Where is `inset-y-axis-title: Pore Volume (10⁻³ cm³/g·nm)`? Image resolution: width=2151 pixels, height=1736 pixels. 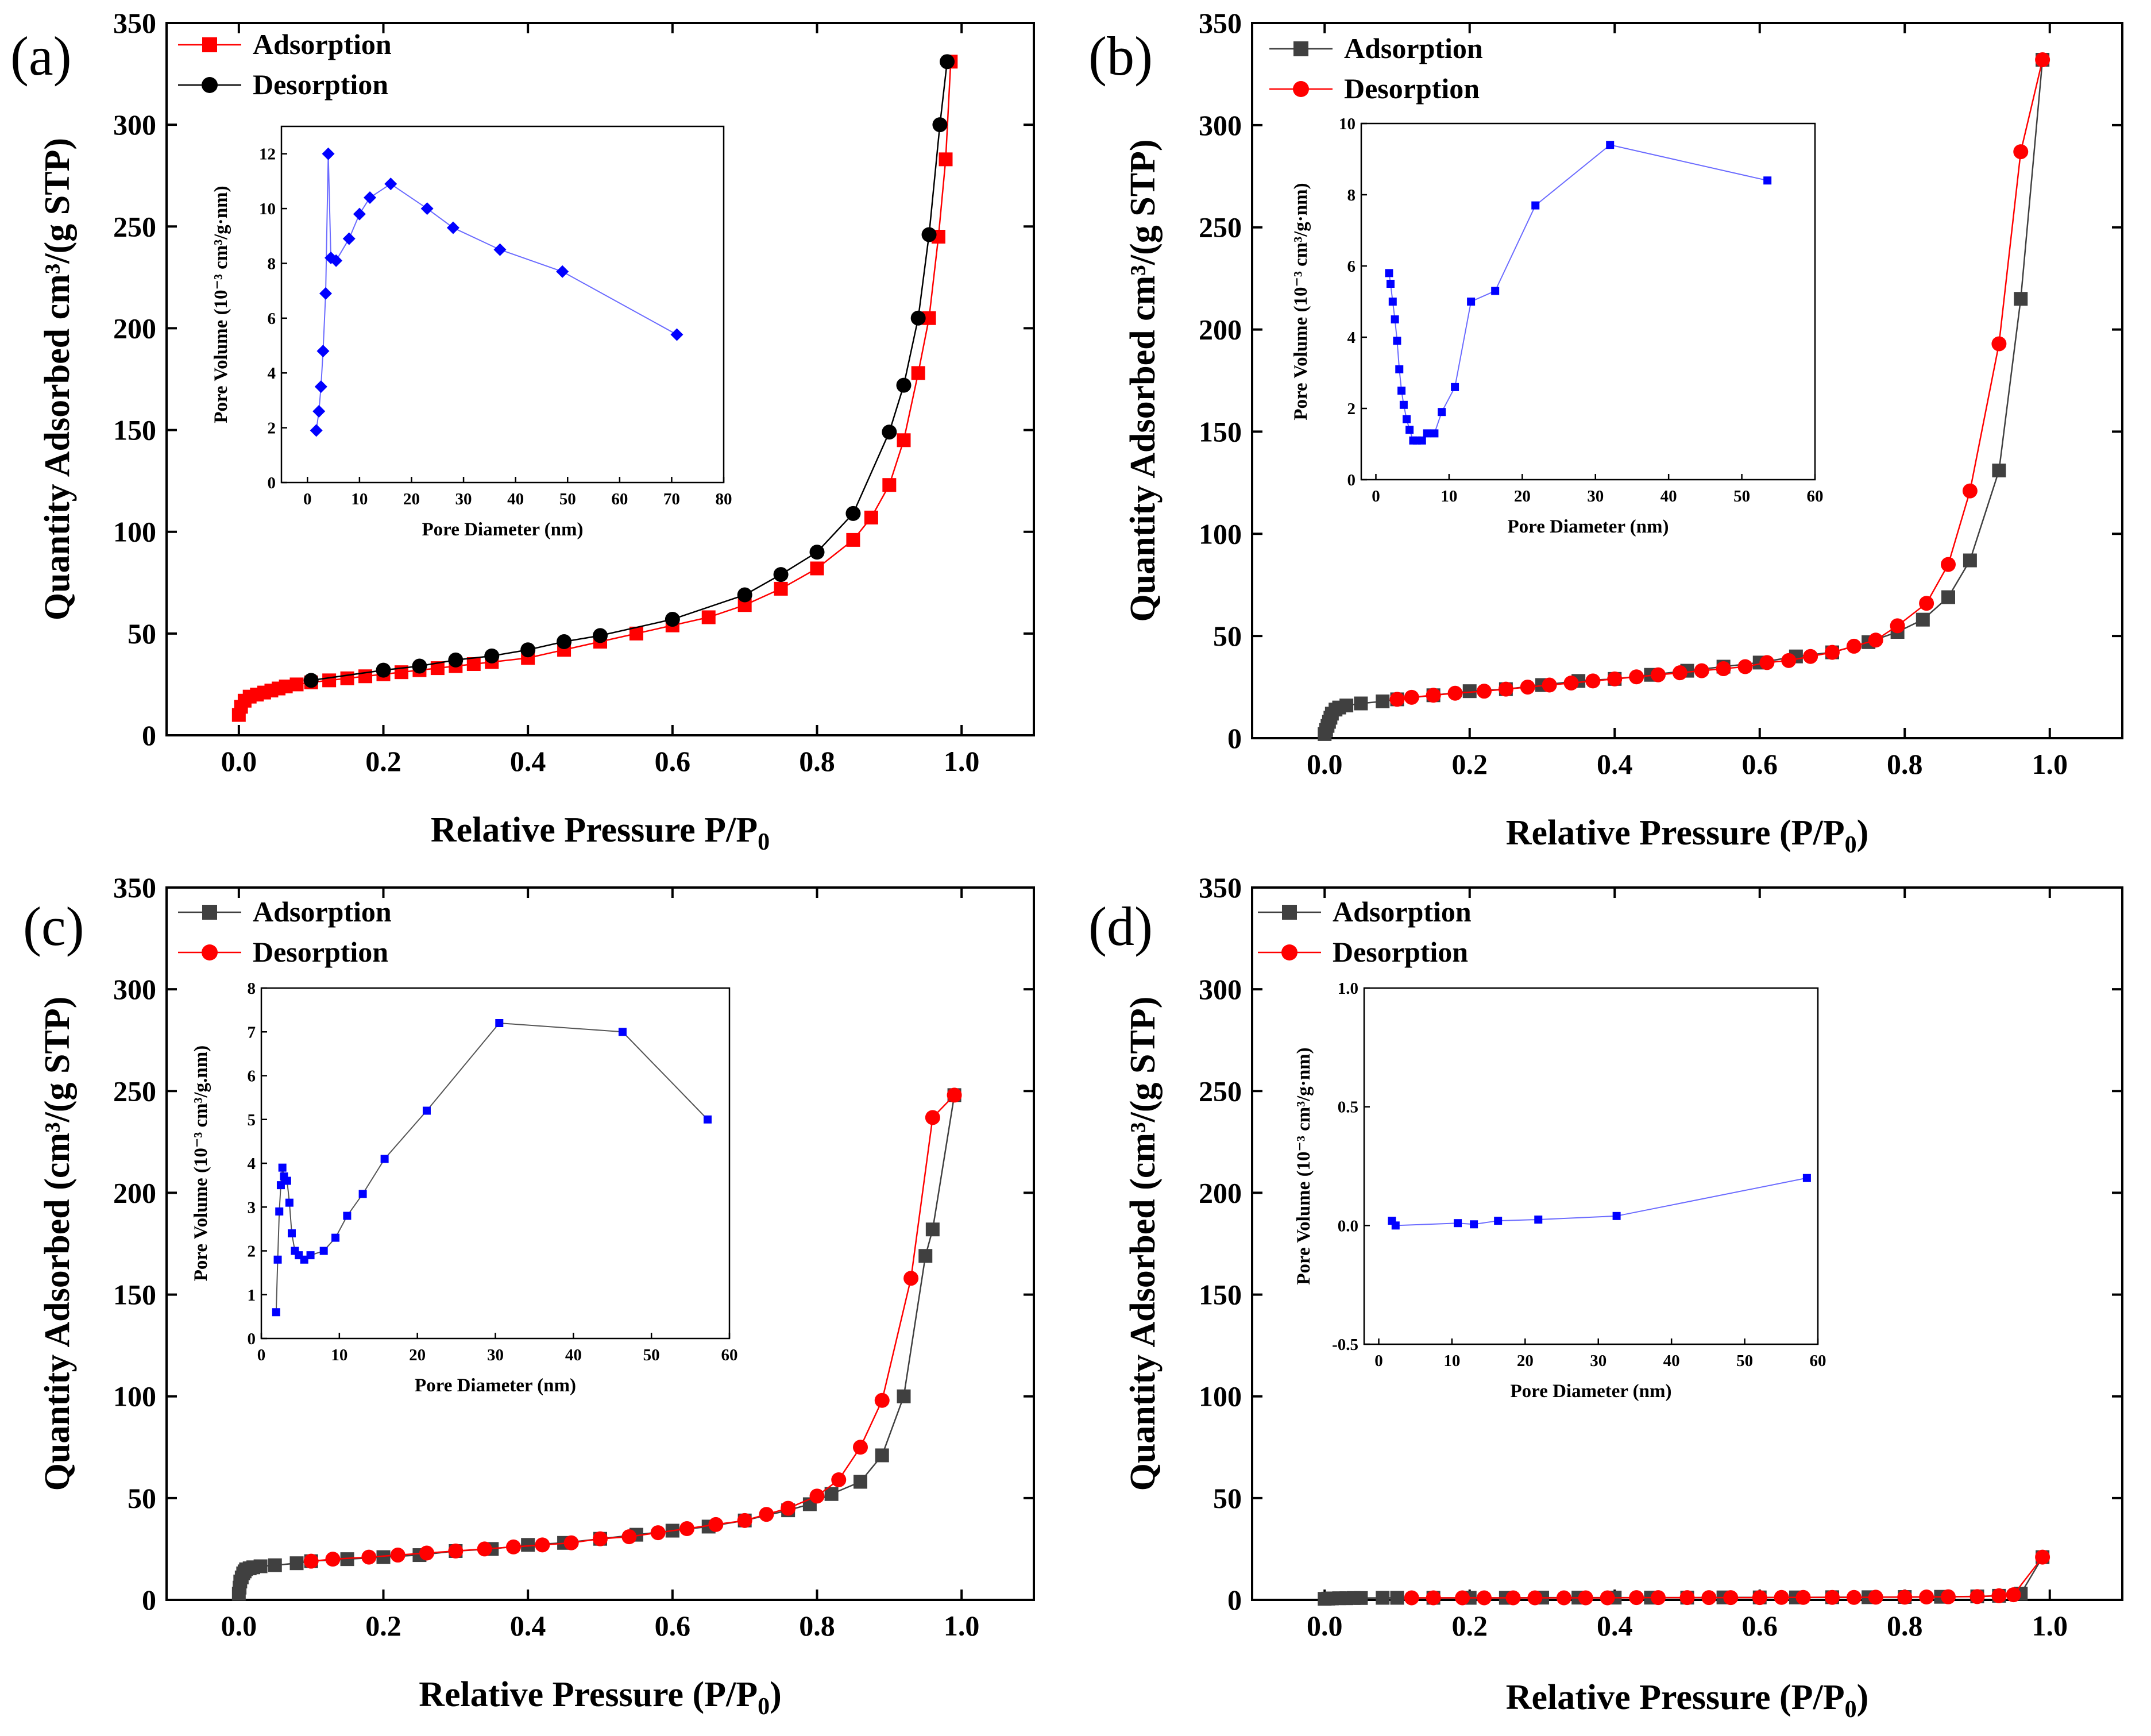
inset-y-axis-title: Pore Volume (10⁻³ cm³/g·nm) is located at coordinates (1303, 1165).